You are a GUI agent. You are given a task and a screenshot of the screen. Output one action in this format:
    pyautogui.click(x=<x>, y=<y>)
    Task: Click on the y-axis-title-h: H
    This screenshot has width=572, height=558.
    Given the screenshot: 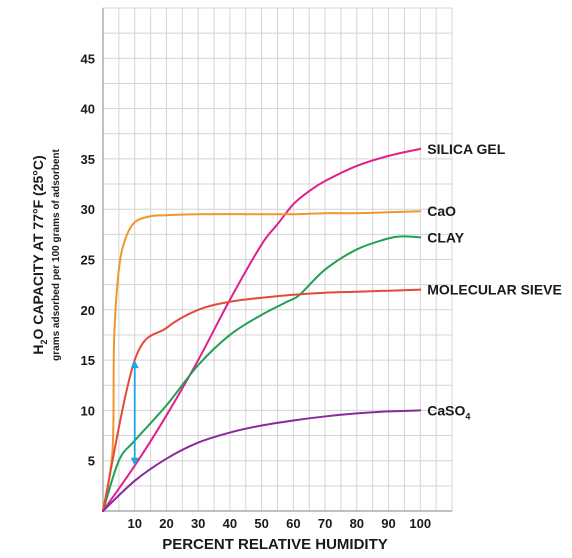 What is the action you would take?
    pyautogui.click(x=38, y=350)
    